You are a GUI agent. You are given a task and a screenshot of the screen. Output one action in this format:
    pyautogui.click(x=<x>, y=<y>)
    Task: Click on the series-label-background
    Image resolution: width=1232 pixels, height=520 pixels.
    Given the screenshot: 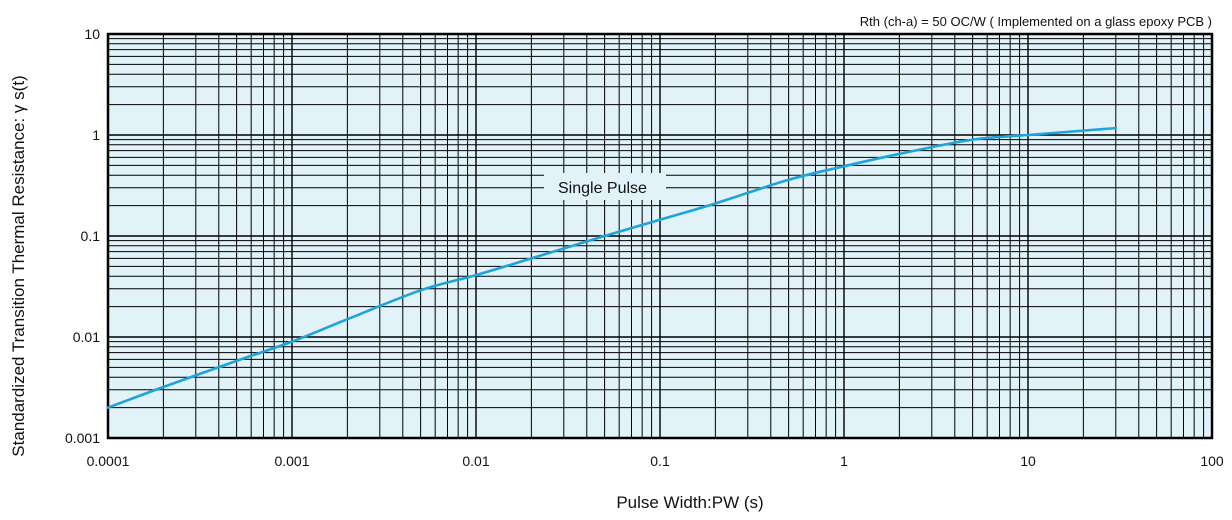 What is the action you would take?
    pyautogui.click(x=605, y=186)
    